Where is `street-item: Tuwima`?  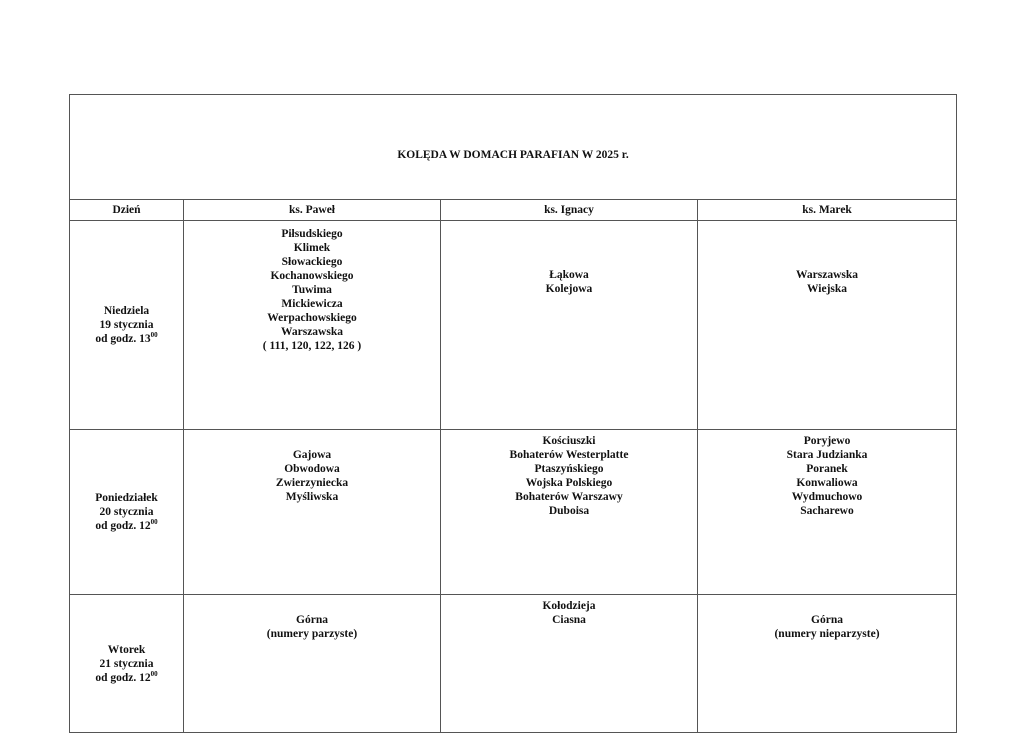
street-item: Tuwima is located at coordinates (312, 290).